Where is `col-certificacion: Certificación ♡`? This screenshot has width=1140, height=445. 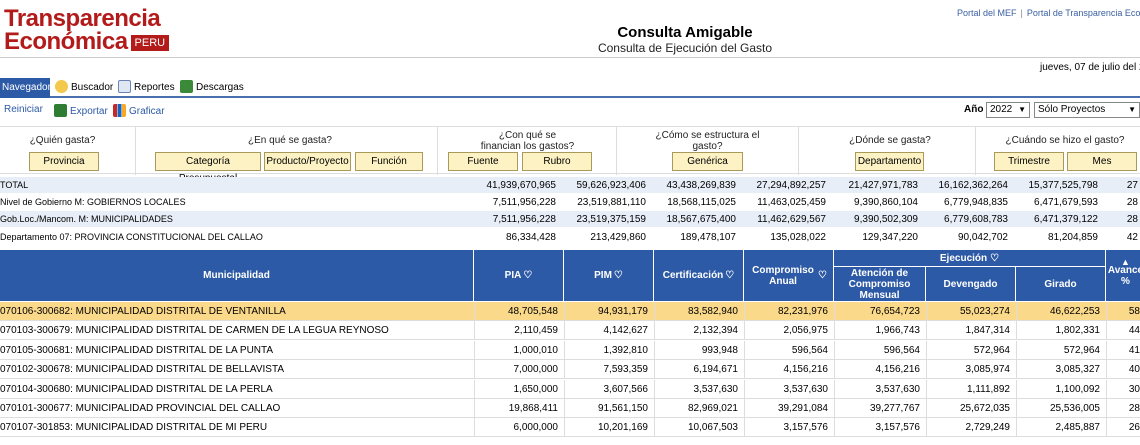
col-certificacion: Certificación ♡ is located at coordinates (699, 275).